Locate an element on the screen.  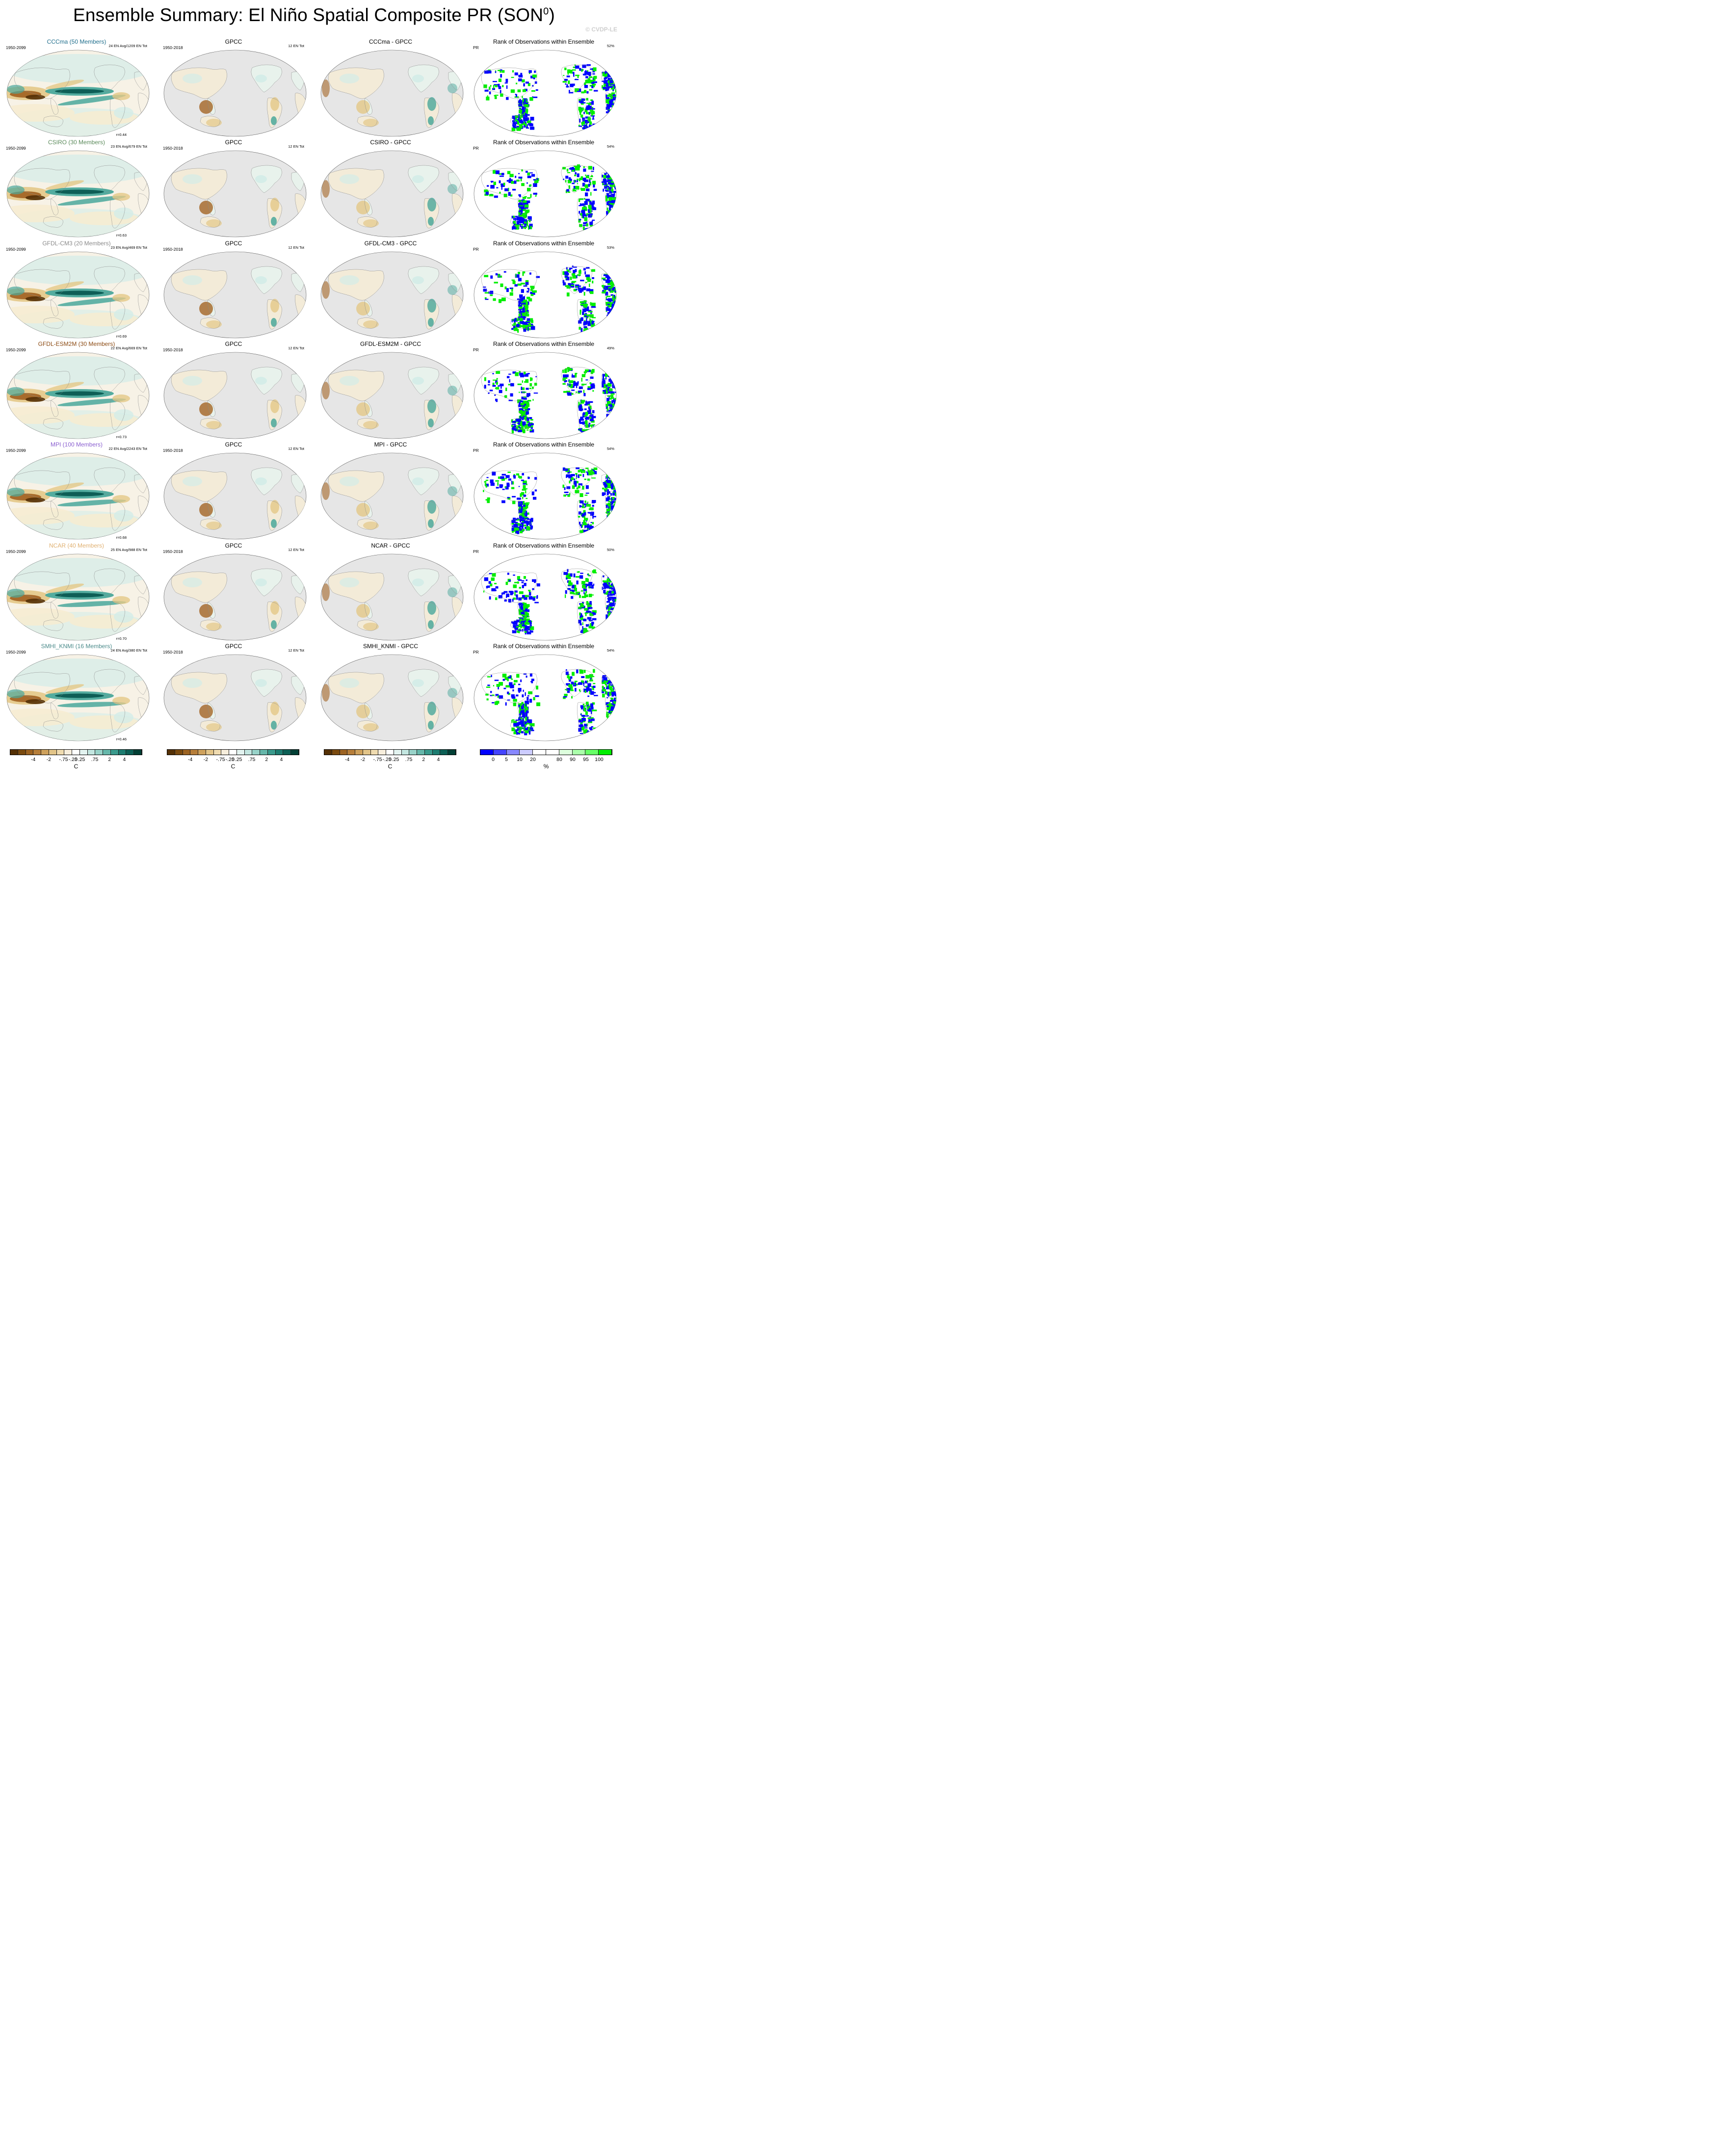
colorbar-diff: -4 -2 -.75 -.25 0.25 .75 2 4 C is located at coordinates (390, 759).